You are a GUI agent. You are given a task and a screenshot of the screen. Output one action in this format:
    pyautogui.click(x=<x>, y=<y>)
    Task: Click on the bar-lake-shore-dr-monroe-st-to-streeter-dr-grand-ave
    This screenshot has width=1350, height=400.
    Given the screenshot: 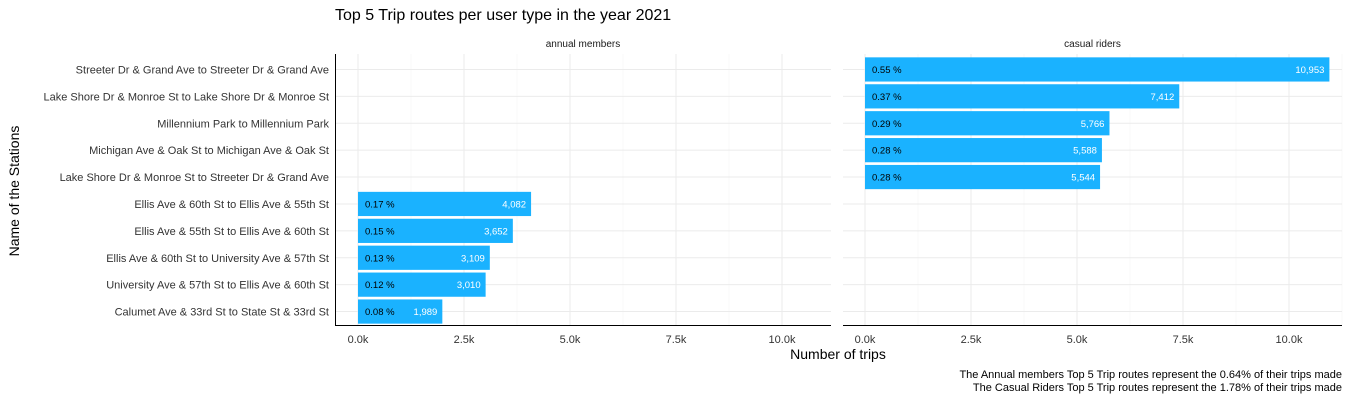 What is the action you would take?
    pyautogui.click(x=983, y=177)
    